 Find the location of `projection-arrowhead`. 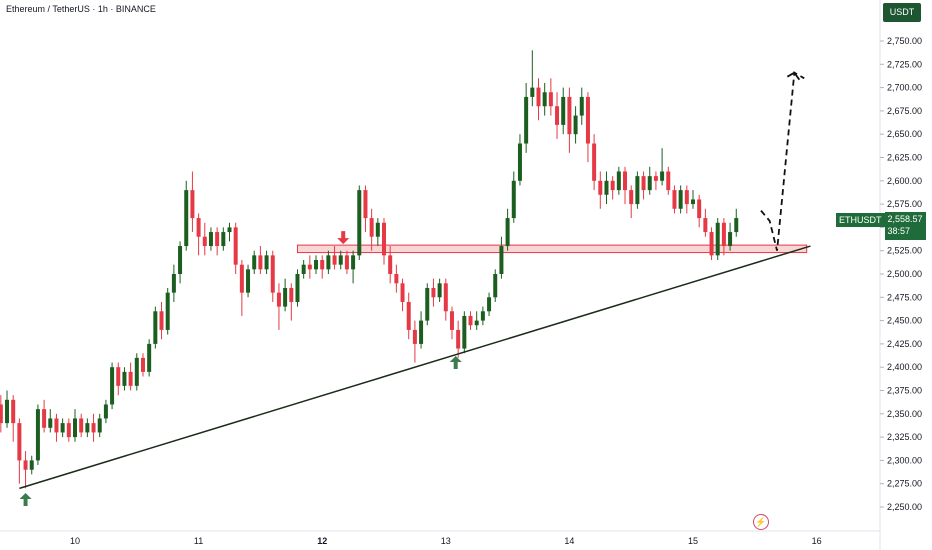

projection-arrowhead is located at coordinates (793, 76).